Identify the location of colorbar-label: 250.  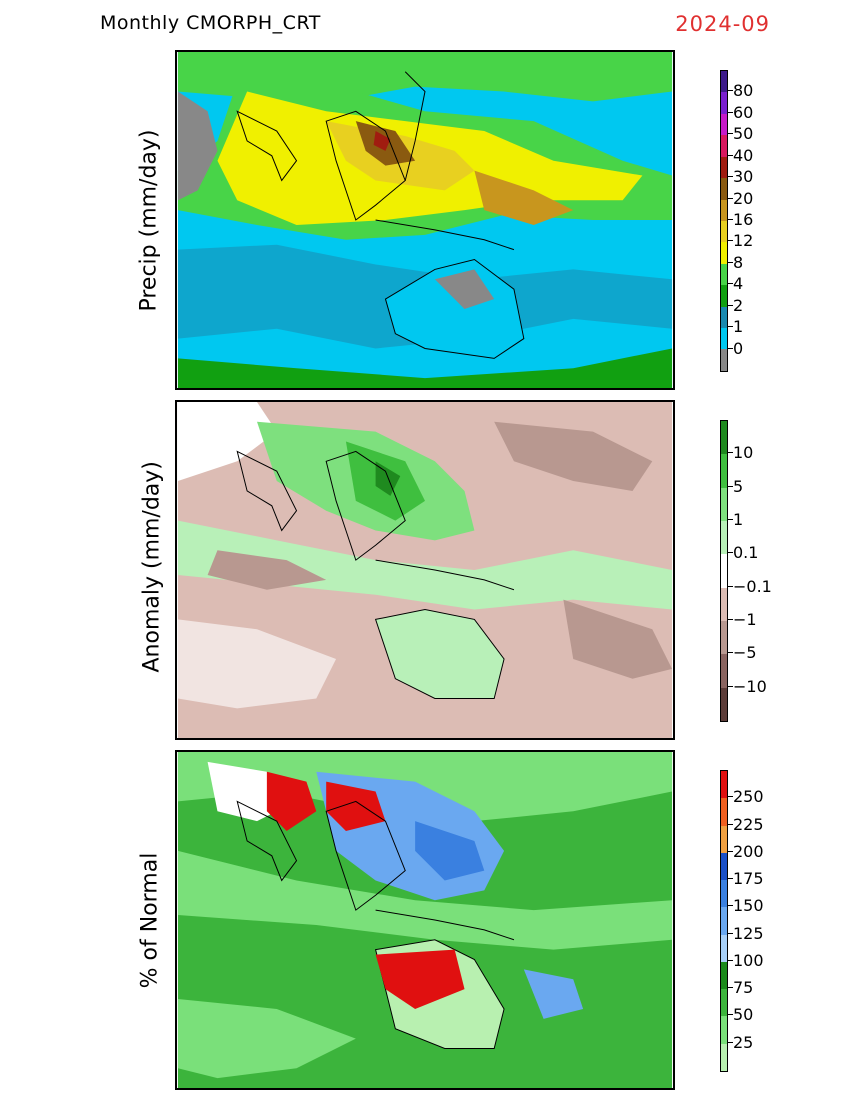
(748, 797).